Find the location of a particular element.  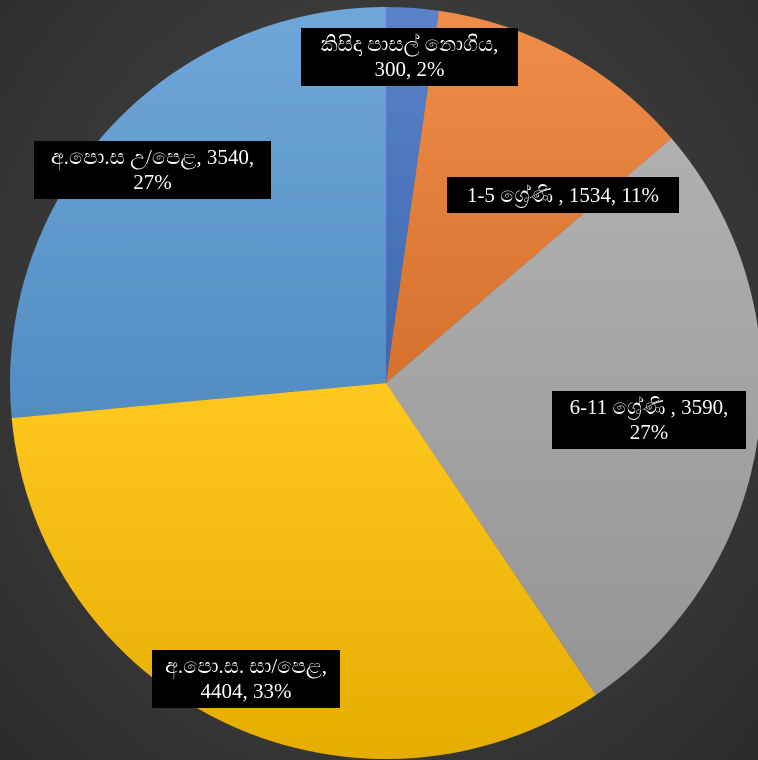

data-label-not-schooled: කිසිදා පාසල් නොගිය, 300, 2% is located at coordinates (409, 57).